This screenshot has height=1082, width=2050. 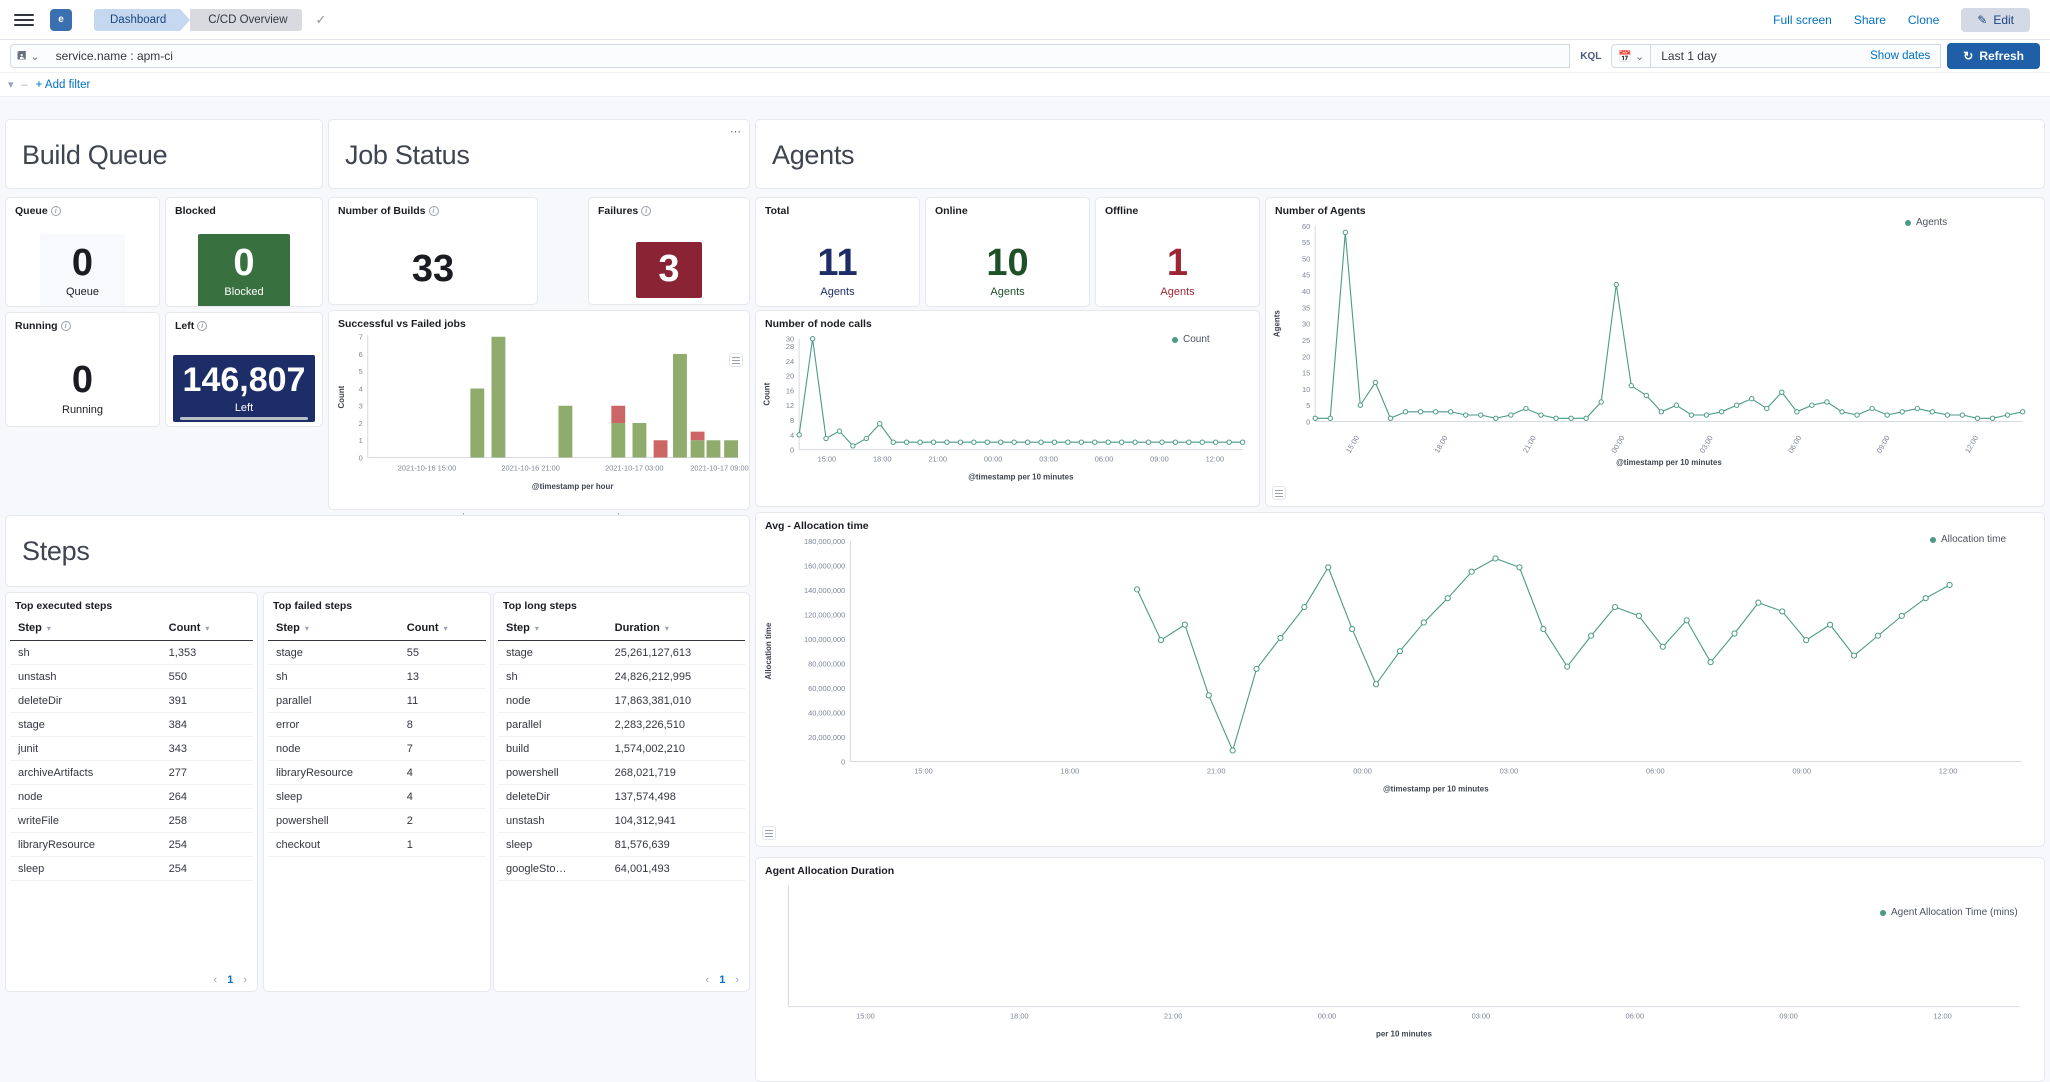 What do you see at coordinates (1631, 56) in the screenshot?
I see `calendar-icon-button: 📅 ⌄` at bounding box center [1631, 56].